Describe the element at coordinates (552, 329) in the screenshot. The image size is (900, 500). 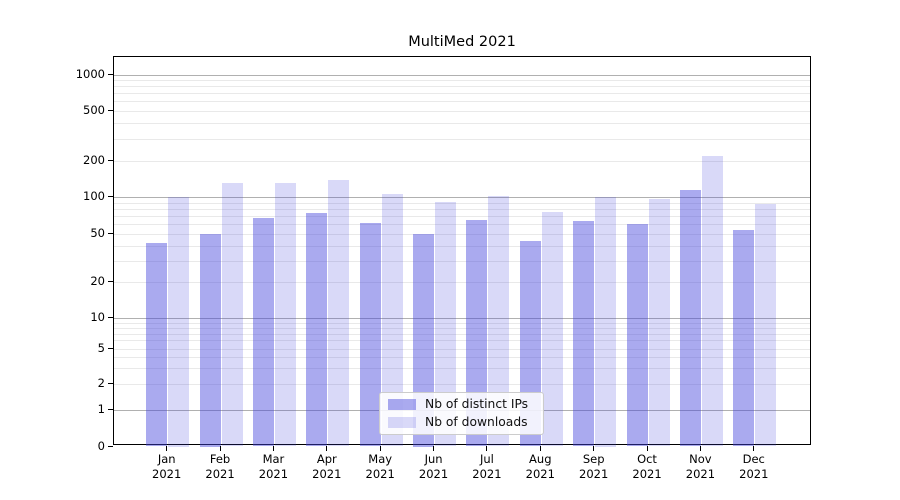
I see `bar-aug-downloads` at that location.